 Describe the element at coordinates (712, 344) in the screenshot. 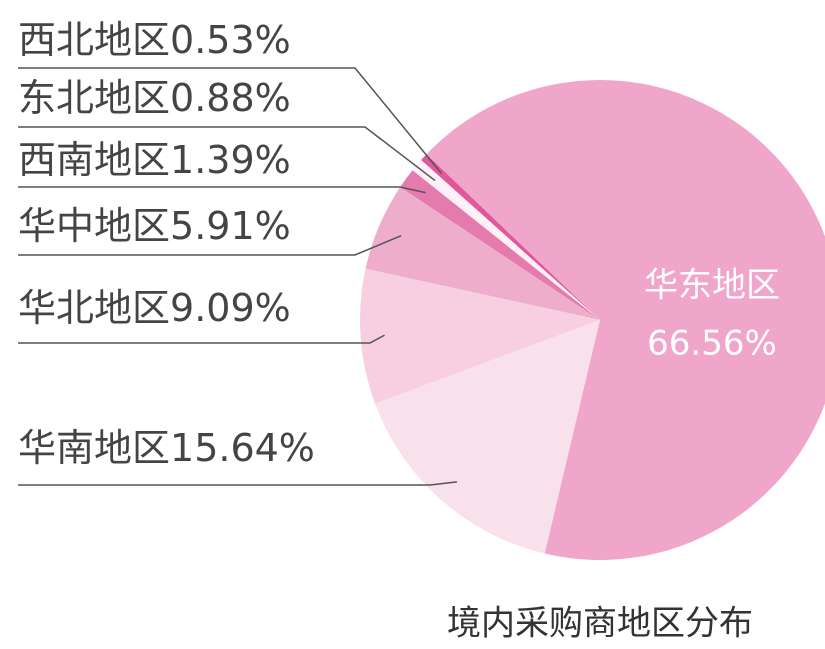

I see `value-label: 66.56%` at that location.